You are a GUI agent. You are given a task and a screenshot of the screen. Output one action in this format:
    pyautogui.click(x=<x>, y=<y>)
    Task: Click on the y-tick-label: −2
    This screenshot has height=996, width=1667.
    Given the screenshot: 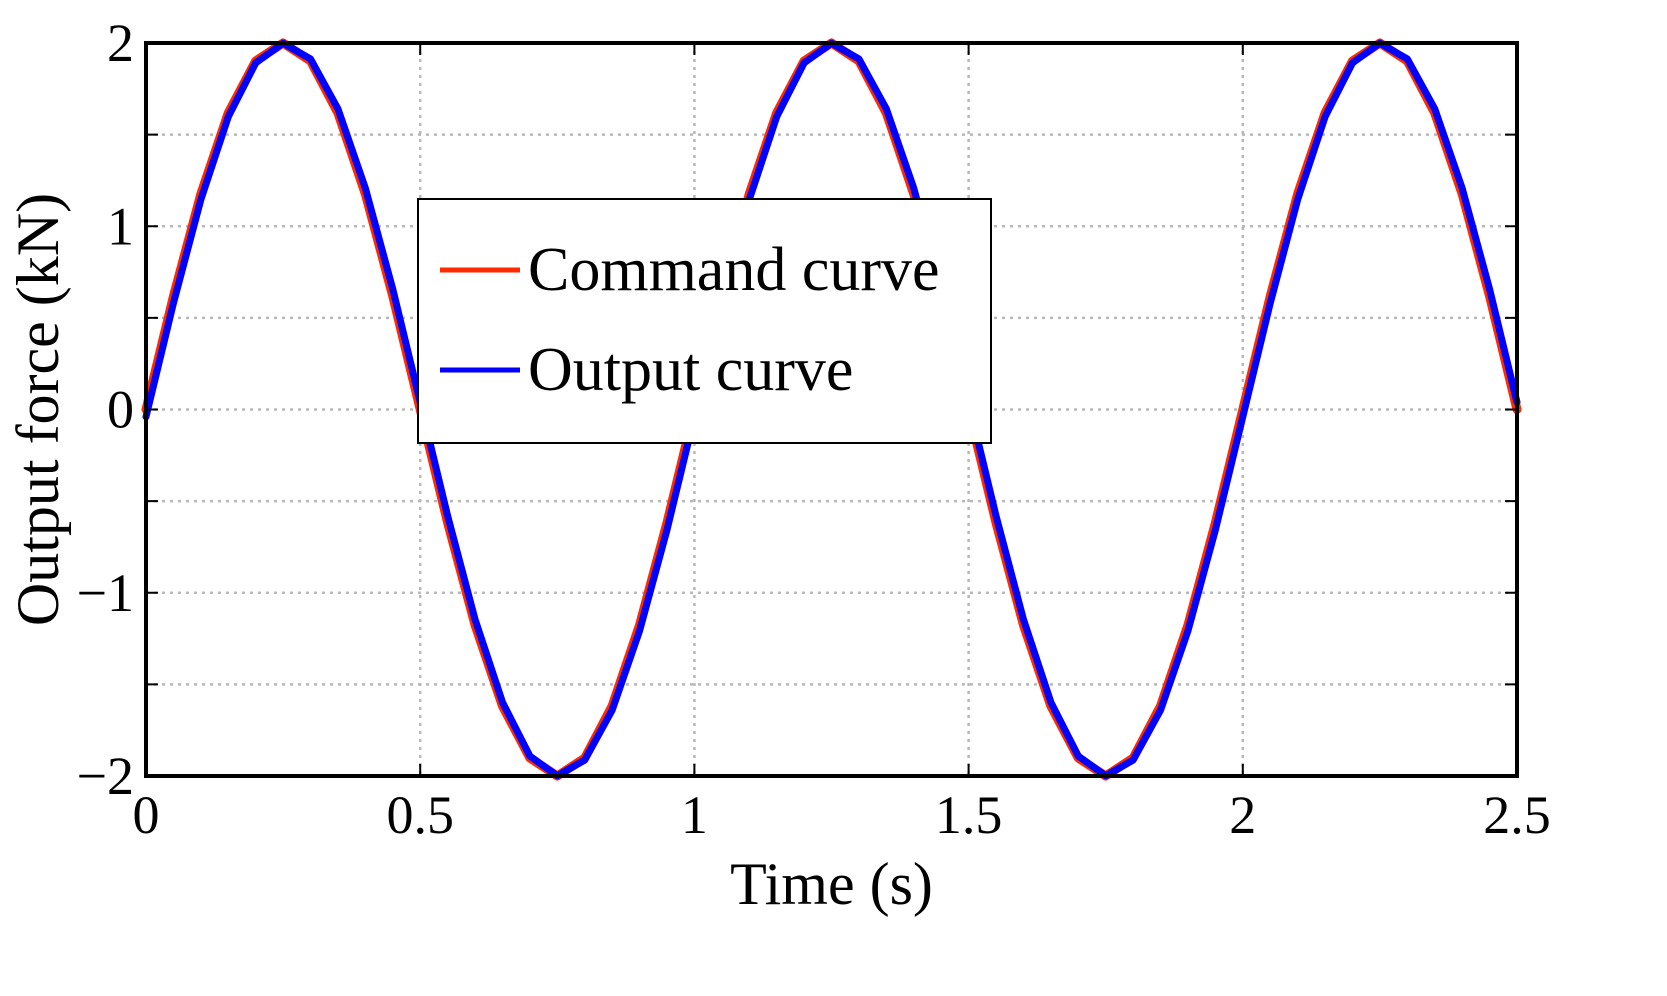 What is the action you would take?
    pyautogui.click(x=105, y=776)
    